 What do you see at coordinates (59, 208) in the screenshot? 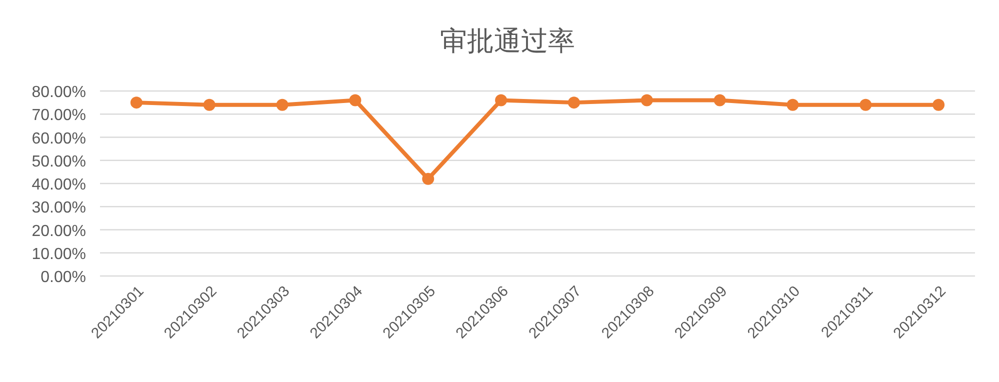
I see `y-tick-label: 30.00%` at bounding box center [59, 208].